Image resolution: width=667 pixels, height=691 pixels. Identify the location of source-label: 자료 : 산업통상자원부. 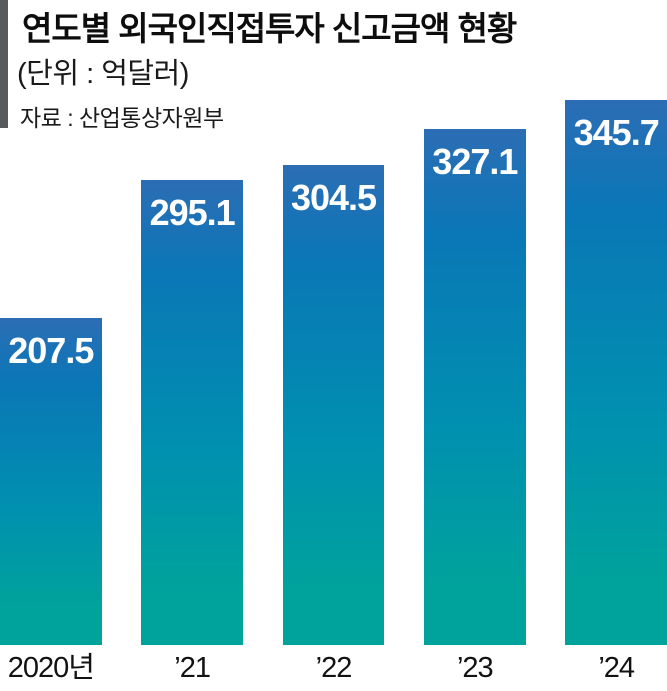
(122, 118).